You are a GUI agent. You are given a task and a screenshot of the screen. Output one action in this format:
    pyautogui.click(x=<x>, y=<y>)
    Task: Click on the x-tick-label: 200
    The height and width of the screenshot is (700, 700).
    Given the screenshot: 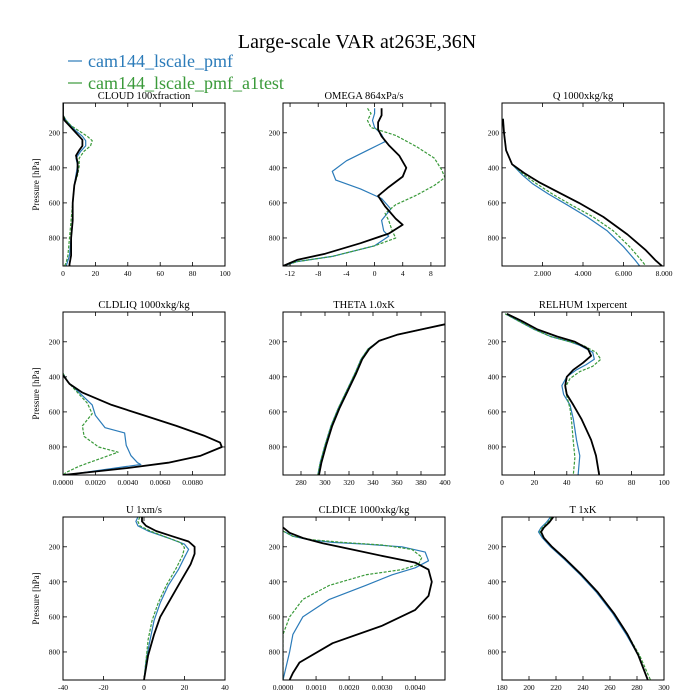 What is the action you would take?
    pyautogui.click(x=529, y=687)
    